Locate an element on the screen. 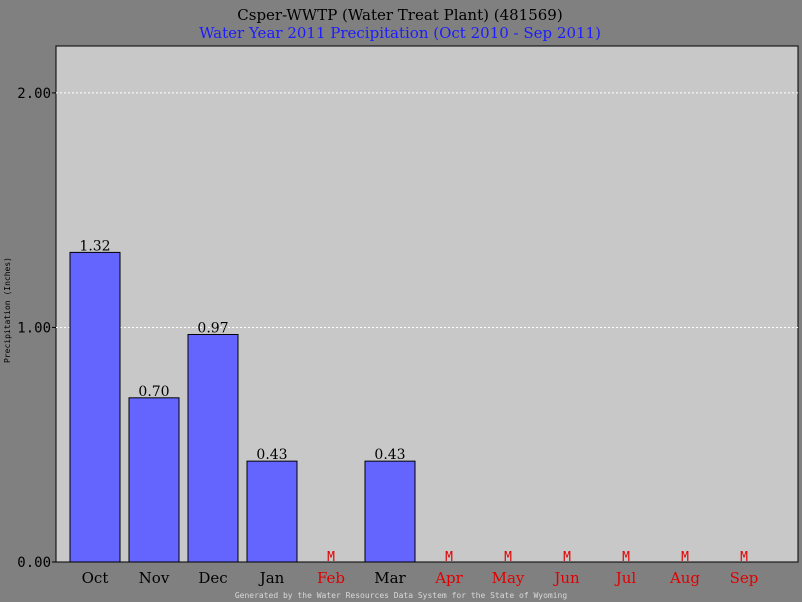 Image resolution: width=802 pixels, height=602 pixels. bar-nov is located at coordinates (154, 480).